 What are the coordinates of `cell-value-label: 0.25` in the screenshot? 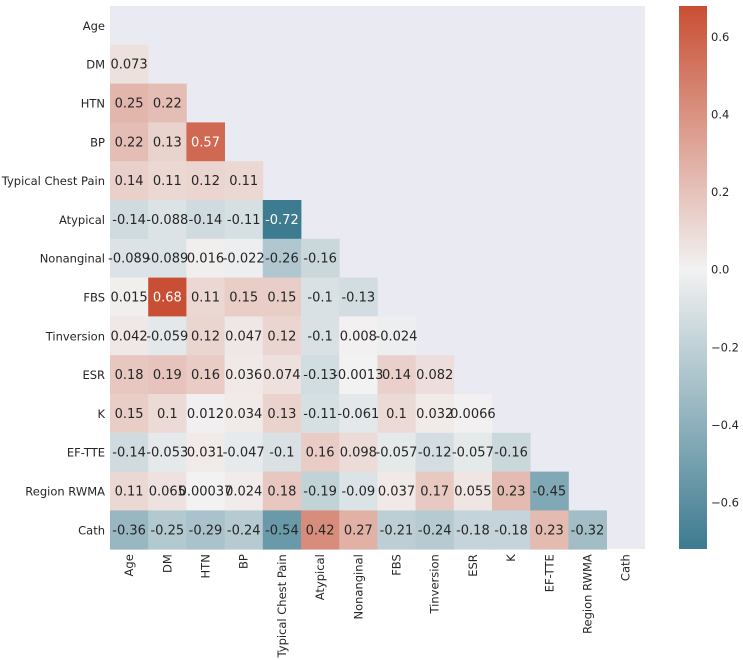 It's located at (129, 104).